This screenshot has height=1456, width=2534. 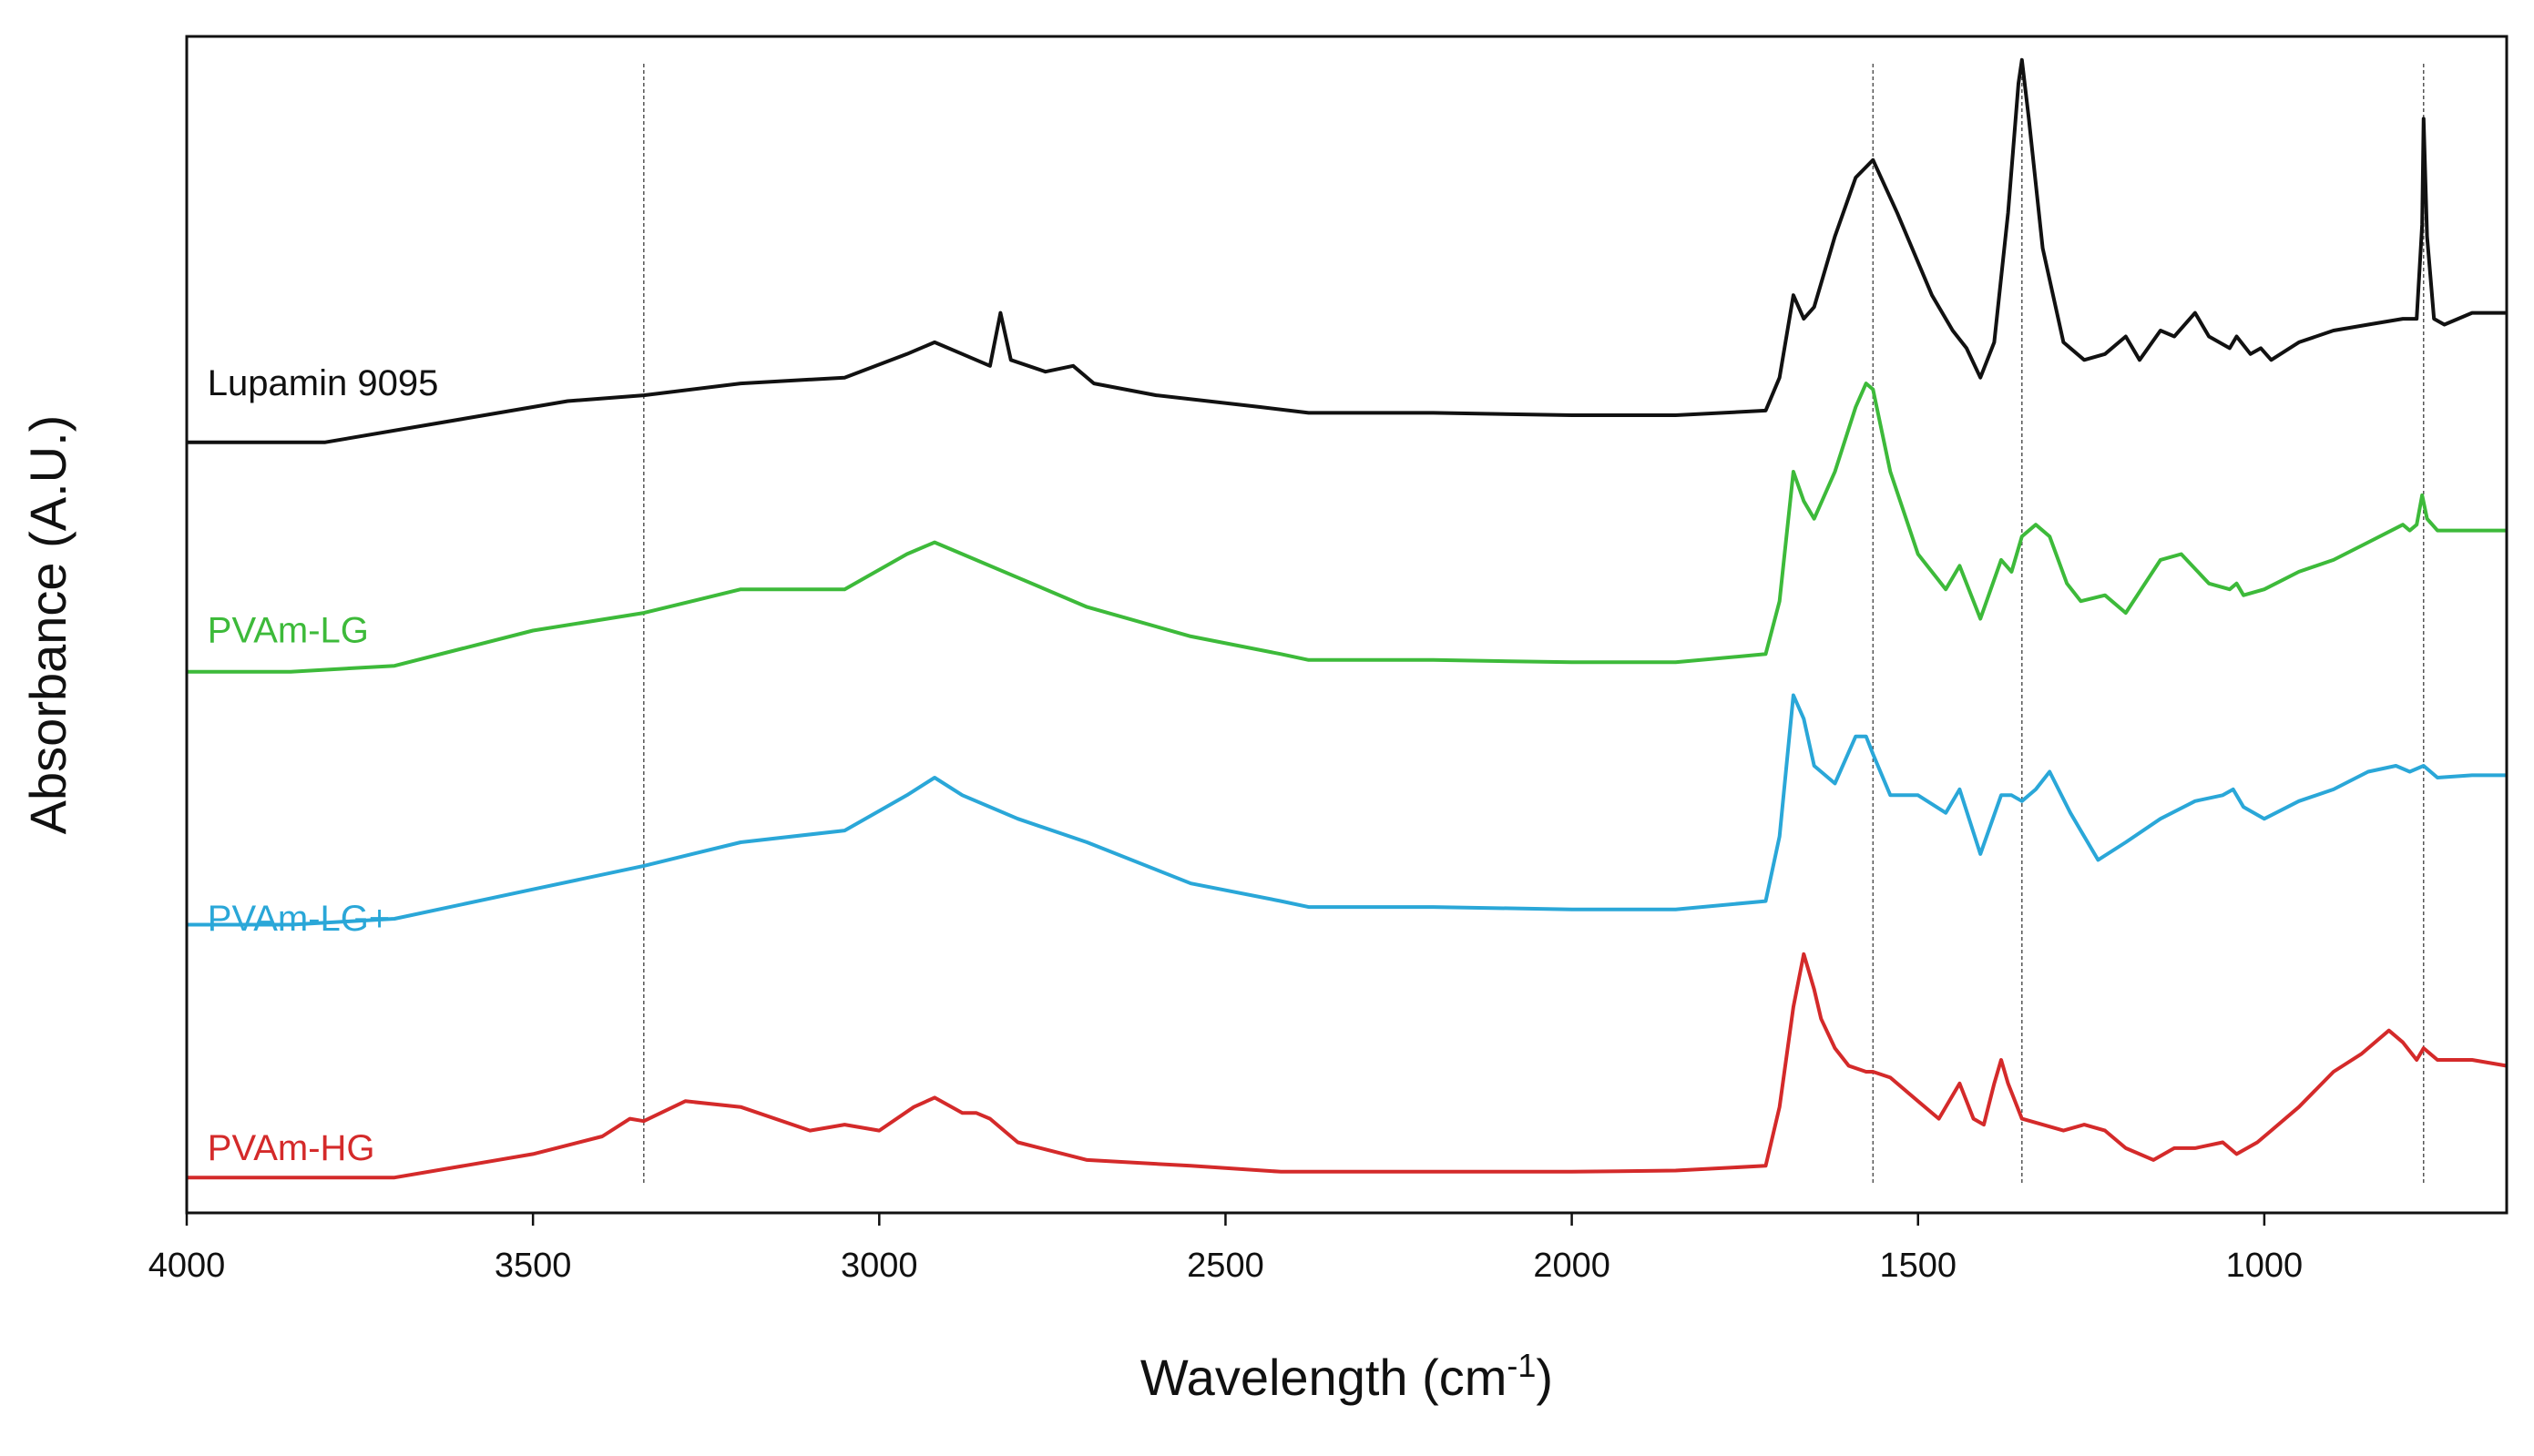 What do you see at coordinates (1347, 1066) in the screenshot?
I see `series-line-pvam-hg` at bounding box center [1347, 1066].